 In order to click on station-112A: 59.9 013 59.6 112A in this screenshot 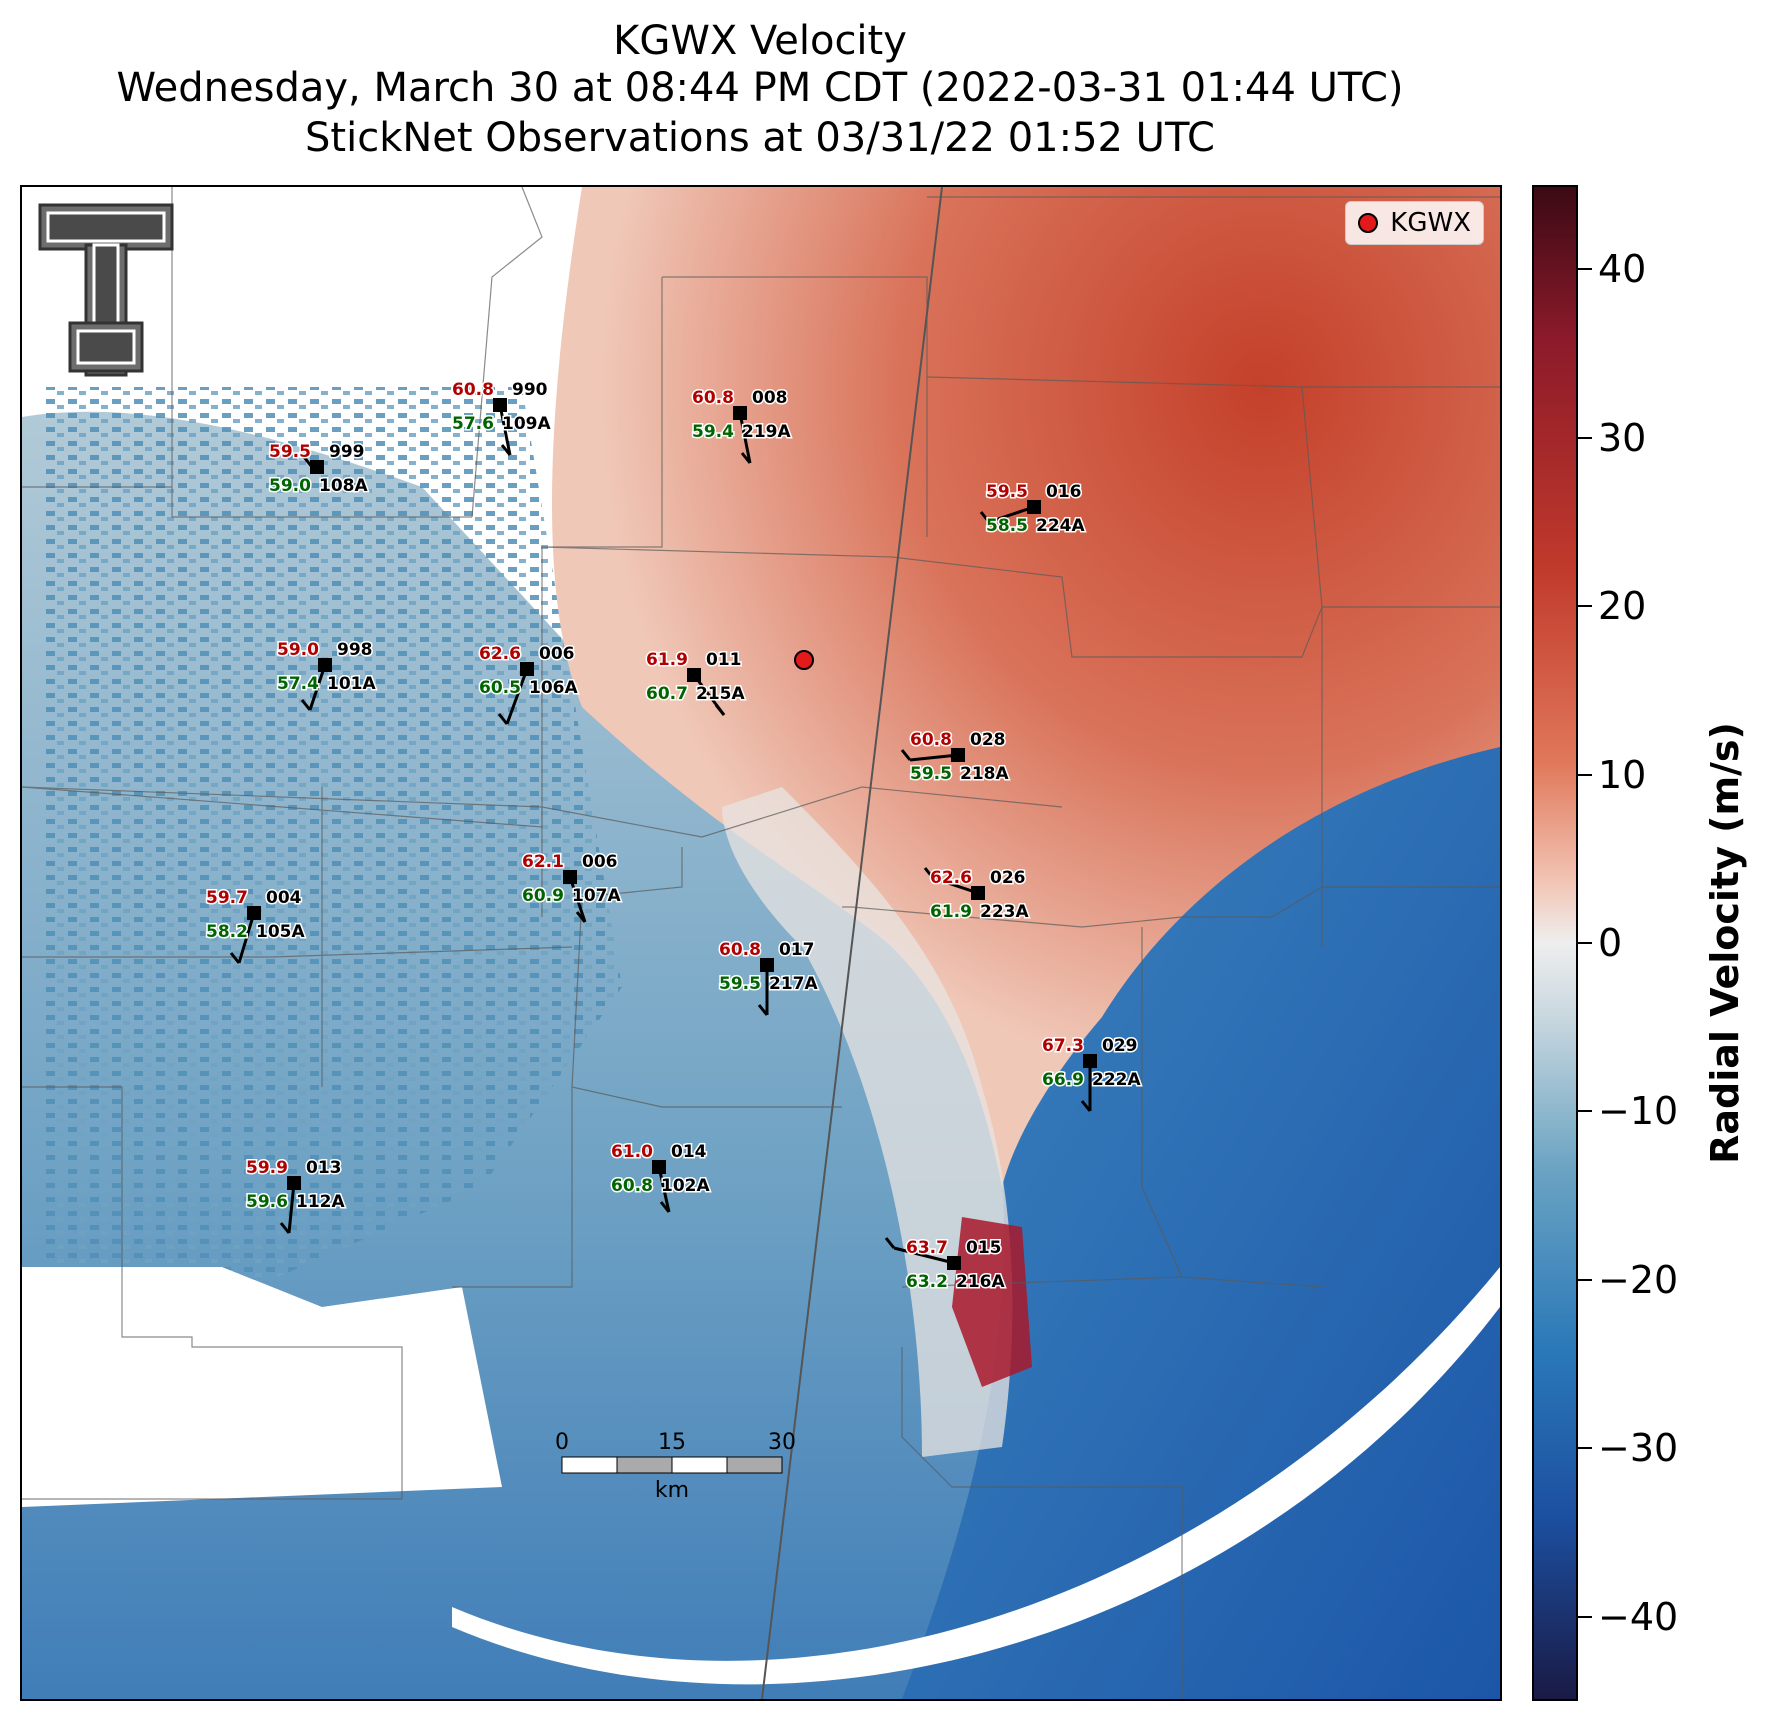, I will do `click(296, 1195)`.